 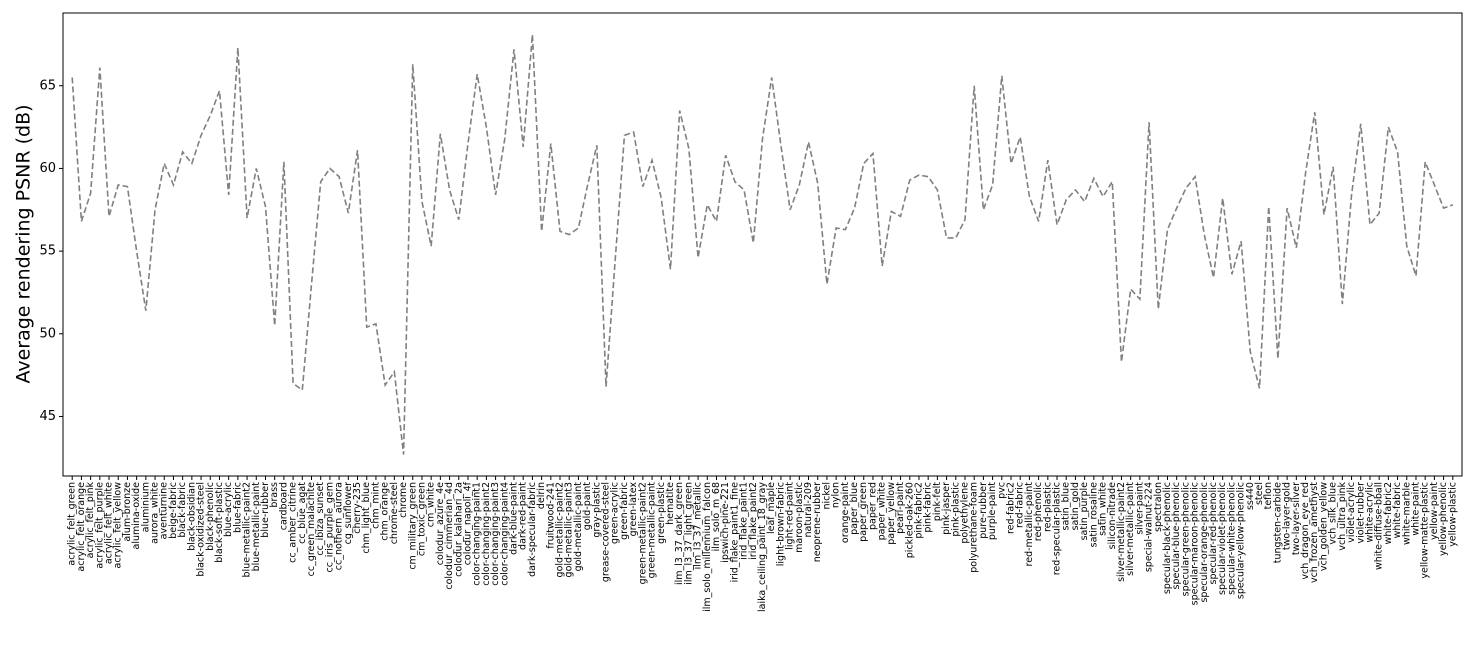 What do you see at coordinates (753, 521) in the screenshot?
I see `x-tick-label: irid_flake_paint2` at bounding box center [753, 521].